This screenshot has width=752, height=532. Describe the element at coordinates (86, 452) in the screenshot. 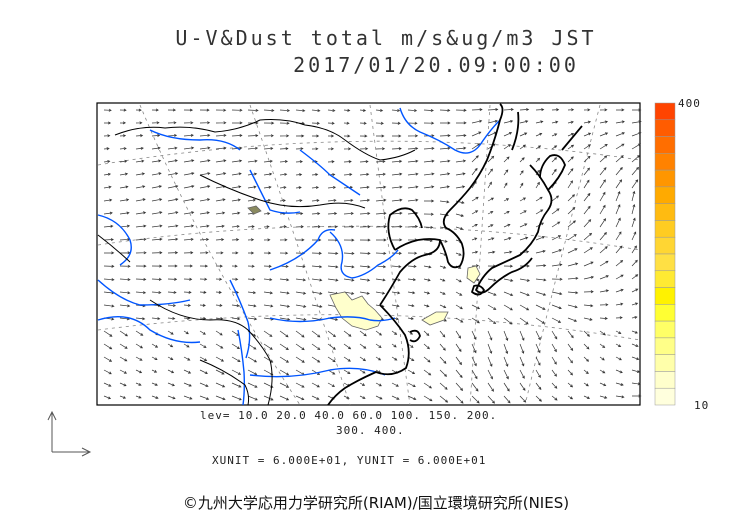

I see `x-arrowhead` at that location.